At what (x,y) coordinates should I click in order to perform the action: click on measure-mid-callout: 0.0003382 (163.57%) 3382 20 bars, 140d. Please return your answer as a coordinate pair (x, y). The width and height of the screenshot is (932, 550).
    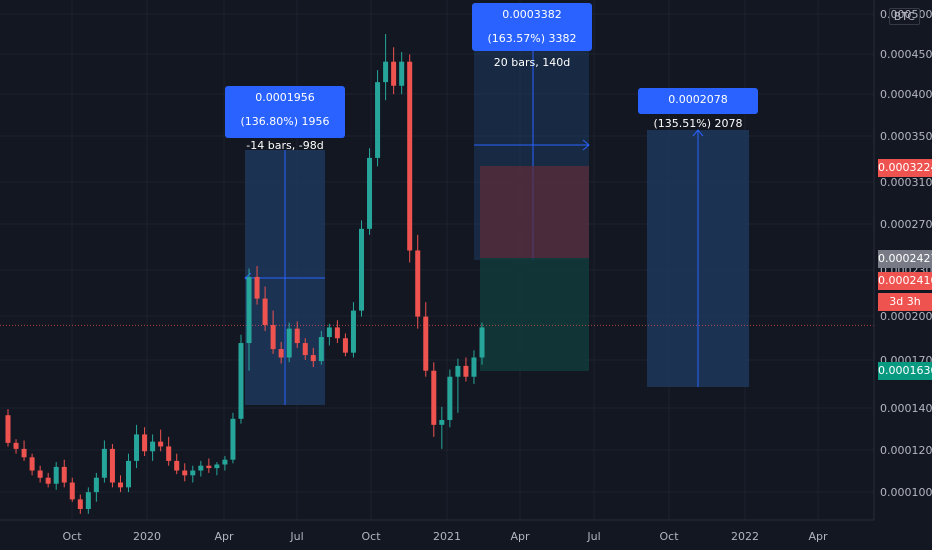
    Looking at the image, I should click on (532, 36).